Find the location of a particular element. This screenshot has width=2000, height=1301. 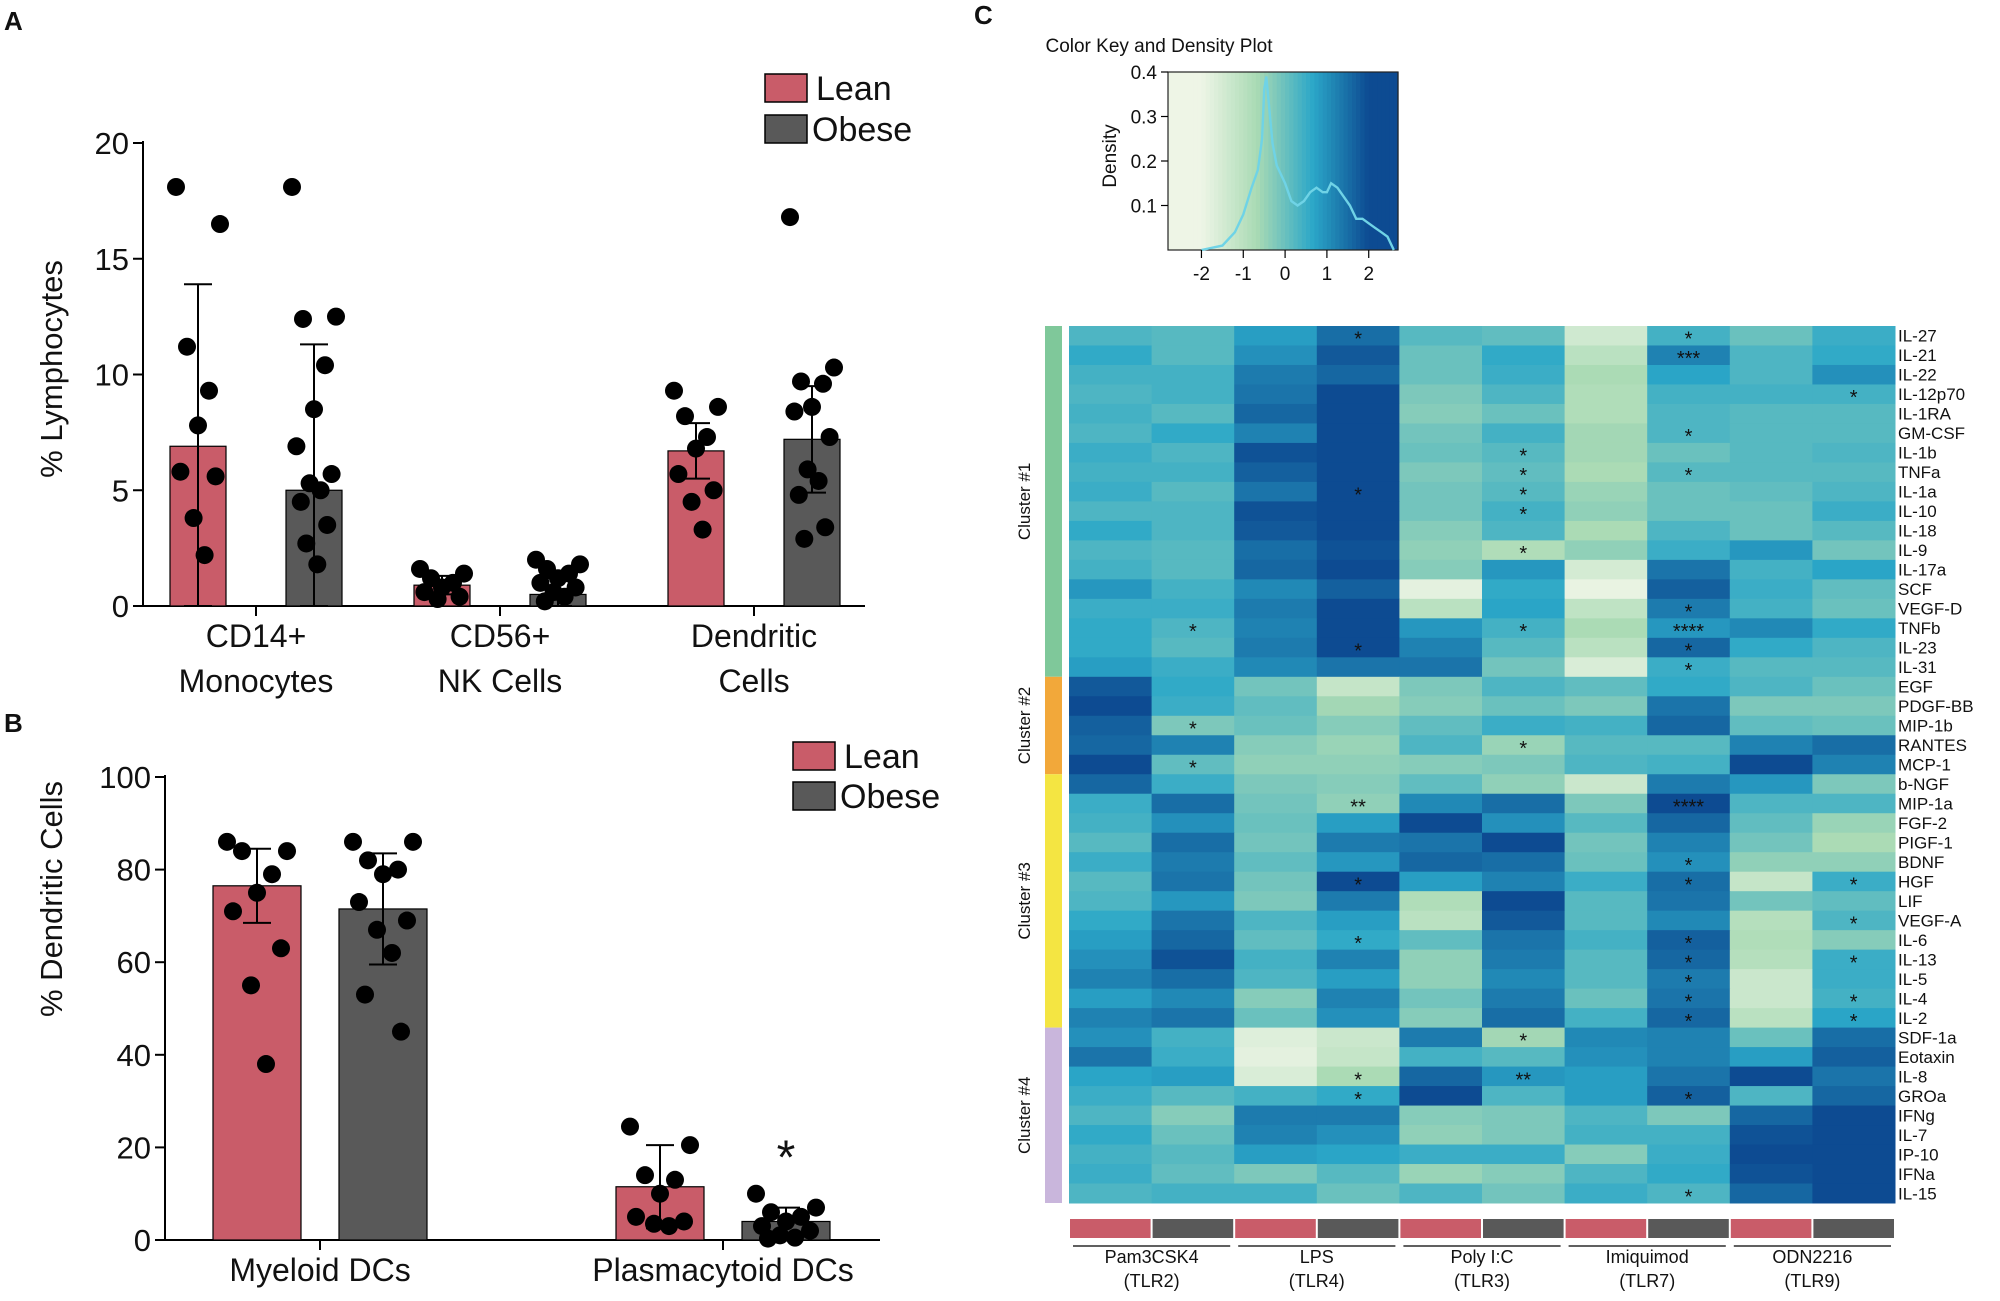

y-tick-label: 60 is located at coordinates (134, 962).